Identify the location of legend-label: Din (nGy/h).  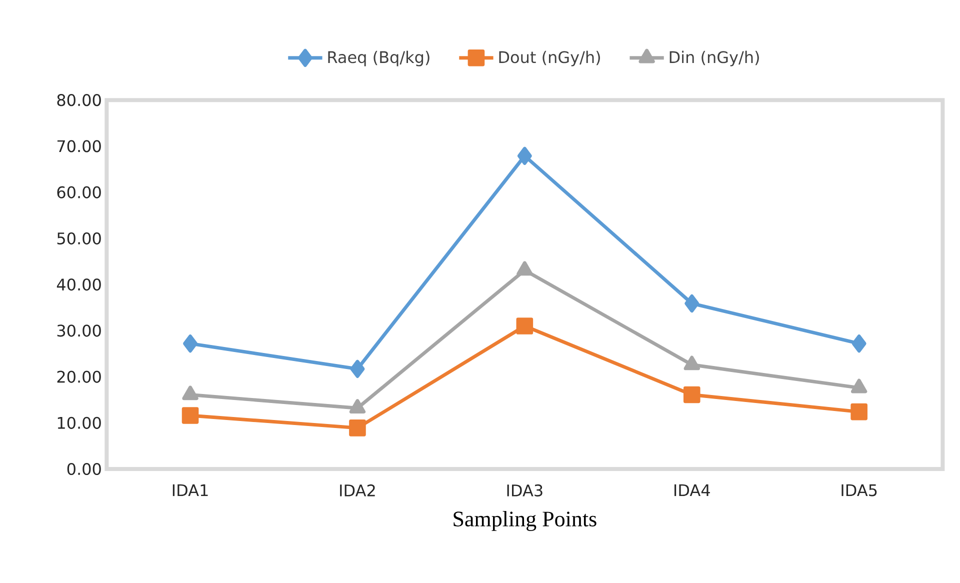
(714, 58).